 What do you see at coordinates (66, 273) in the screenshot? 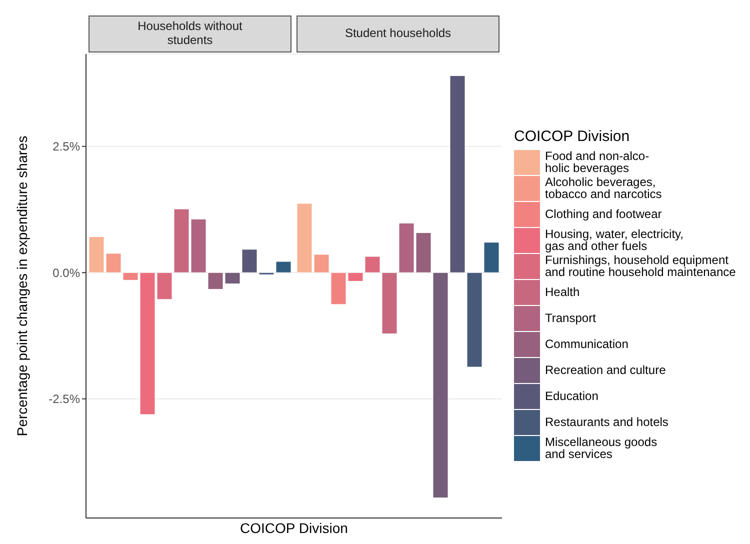
I see `y-tick-label: 0.0%` at bounding box center [66, 273].